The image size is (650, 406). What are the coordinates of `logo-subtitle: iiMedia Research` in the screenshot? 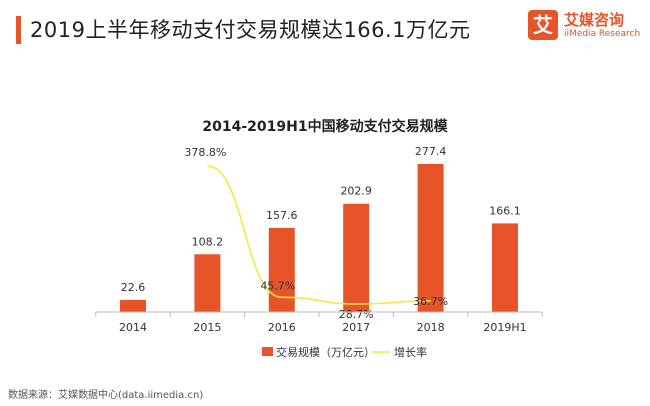 It's located at (602, 34).